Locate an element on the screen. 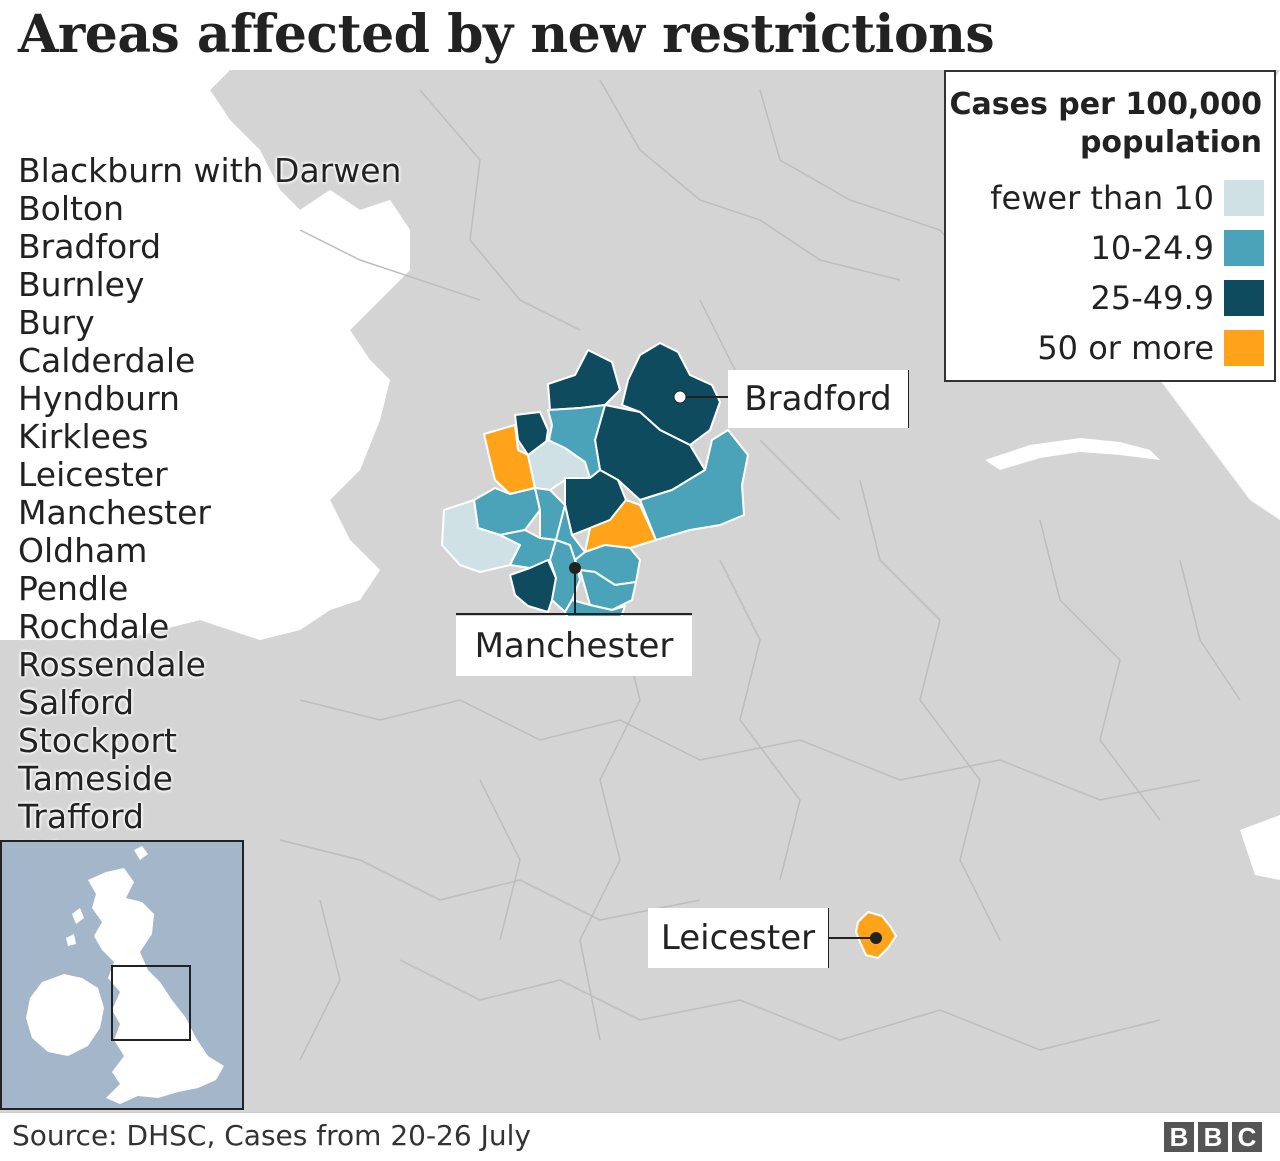 This screenshot has width=1280, height=1161. inset-great-britain is located at coordinates (156, 986).